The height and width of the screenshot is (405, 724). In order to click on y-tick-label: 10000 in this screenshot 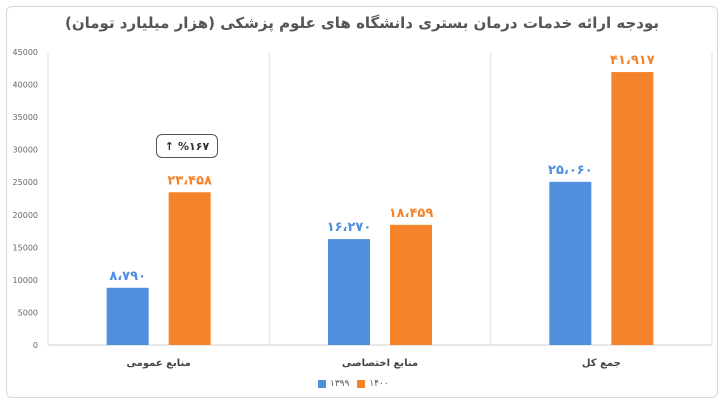, I will do `click(25, 280)`.